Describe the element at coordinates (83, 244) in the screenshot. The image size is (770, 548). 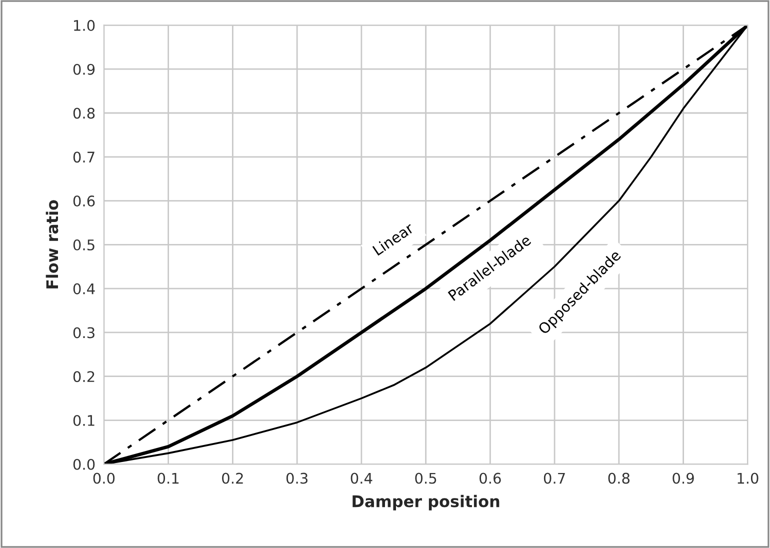
I see `y-tick-label: 0.5` at that location.